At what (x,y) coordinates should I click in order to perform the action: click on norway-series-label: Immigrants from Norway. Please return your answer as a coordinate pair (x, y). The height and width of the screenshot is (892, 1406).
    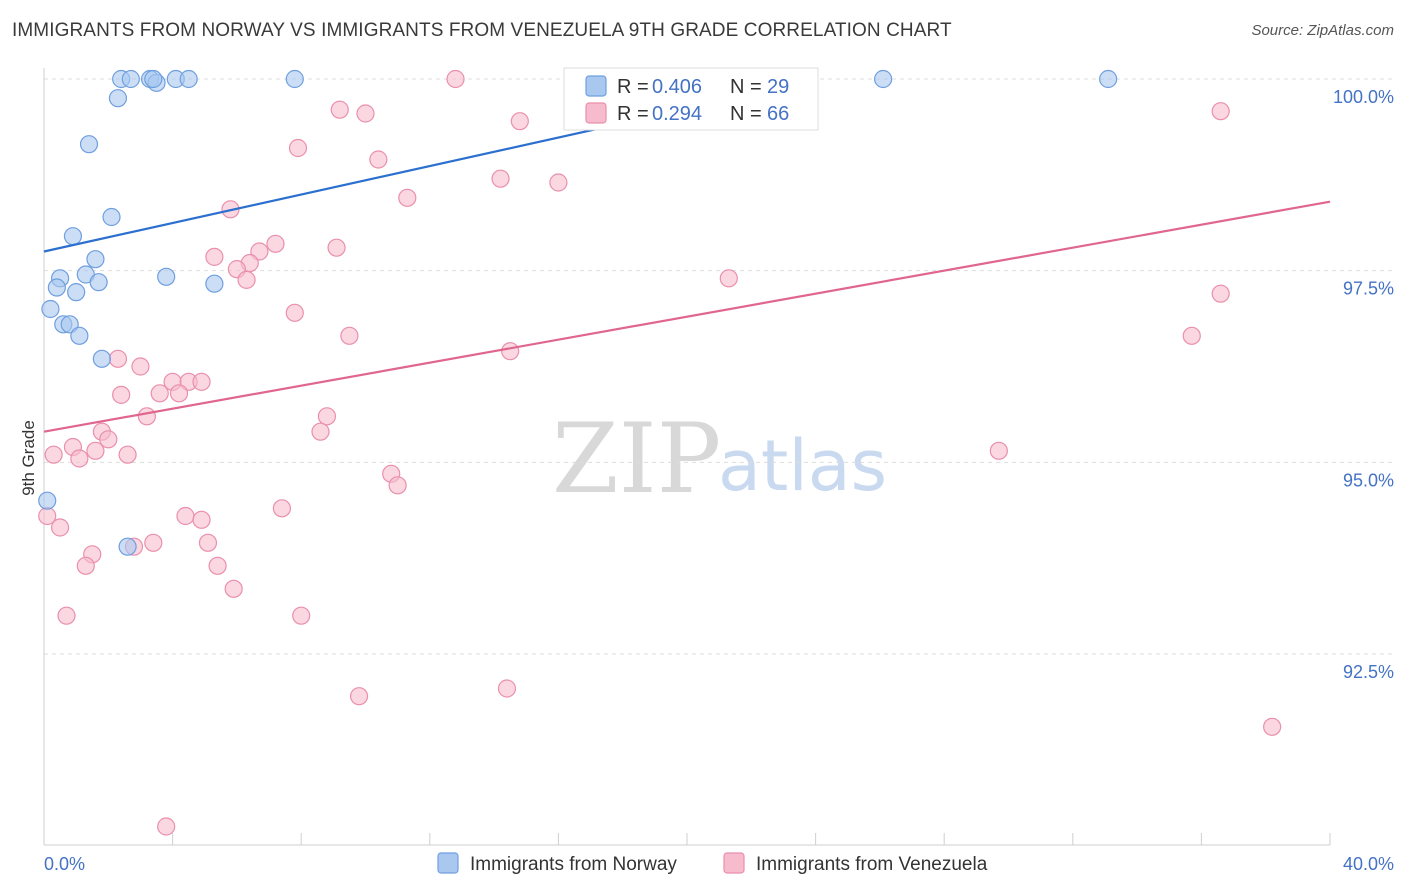
    Looking at the image, I should click on (573, 864).